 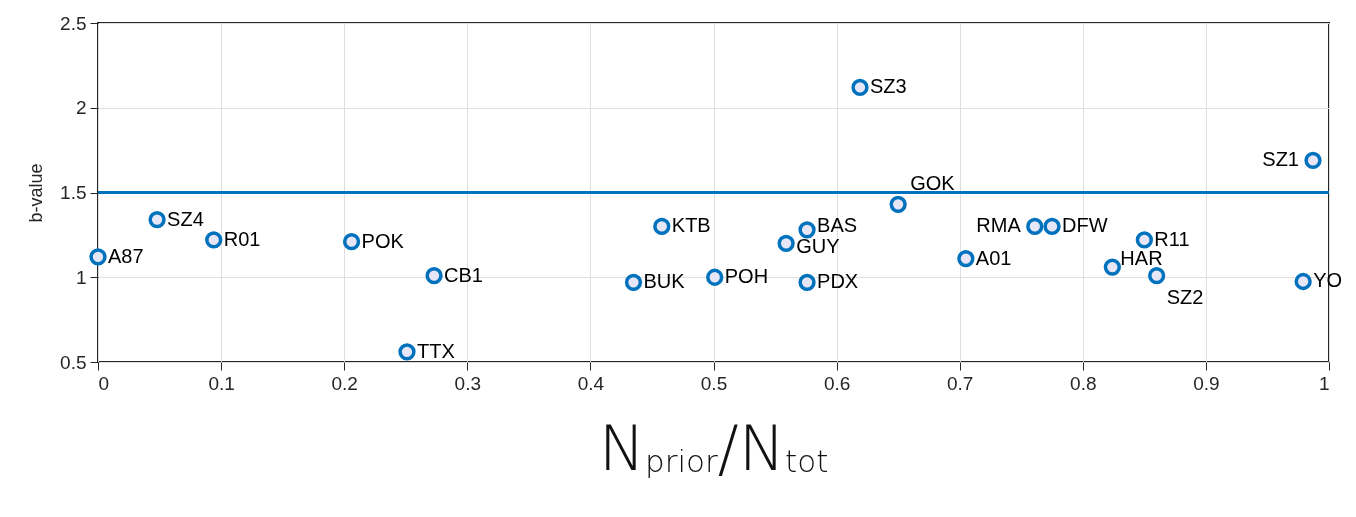 What do you see at coordinates (73, 192) in the screenshot?
I see `y-tick-label: 1.5` at bounding box center [73, 192].